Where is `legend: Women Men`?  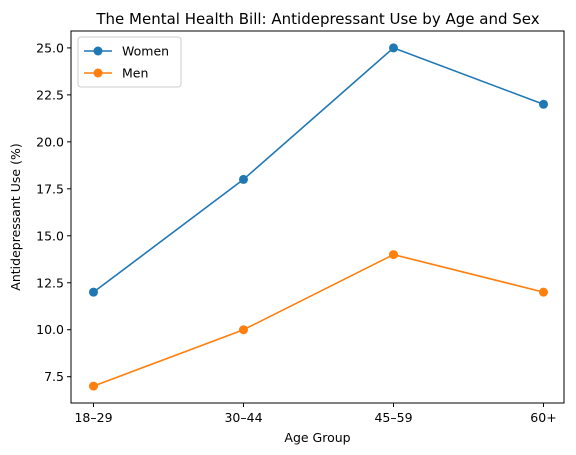
legend: Women Men is located at coordinates (129, 62).